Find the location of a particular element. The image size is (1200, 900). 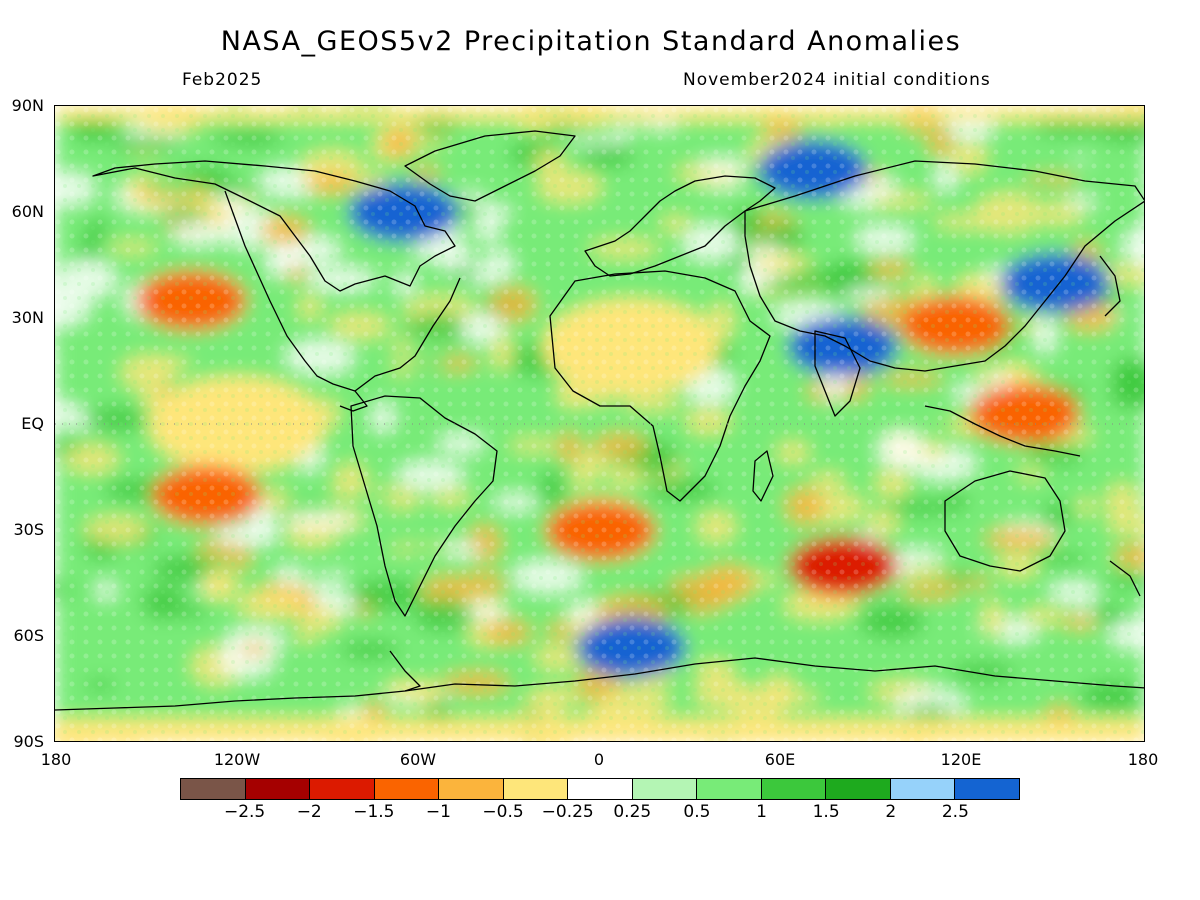

lat-label-30s: 30S is located at coordinates (28, 529).